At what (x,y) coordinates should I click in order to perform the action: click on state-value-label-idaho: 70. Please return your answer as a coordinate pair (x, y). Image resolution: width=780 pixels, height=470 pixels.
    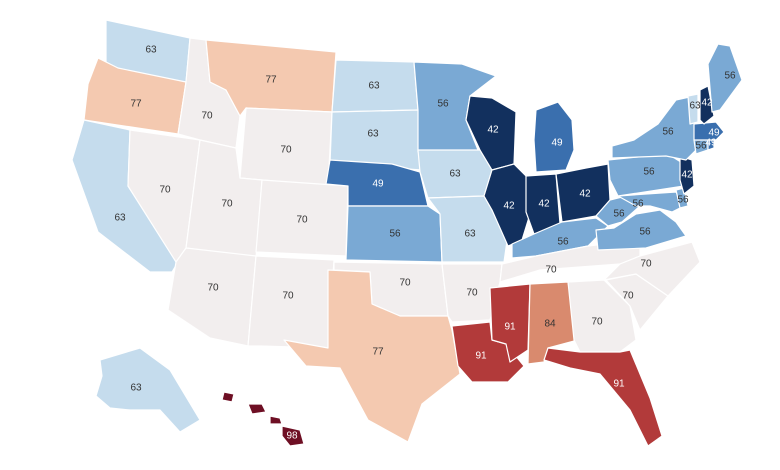
    Looking at the image, I should click on (207, 116).